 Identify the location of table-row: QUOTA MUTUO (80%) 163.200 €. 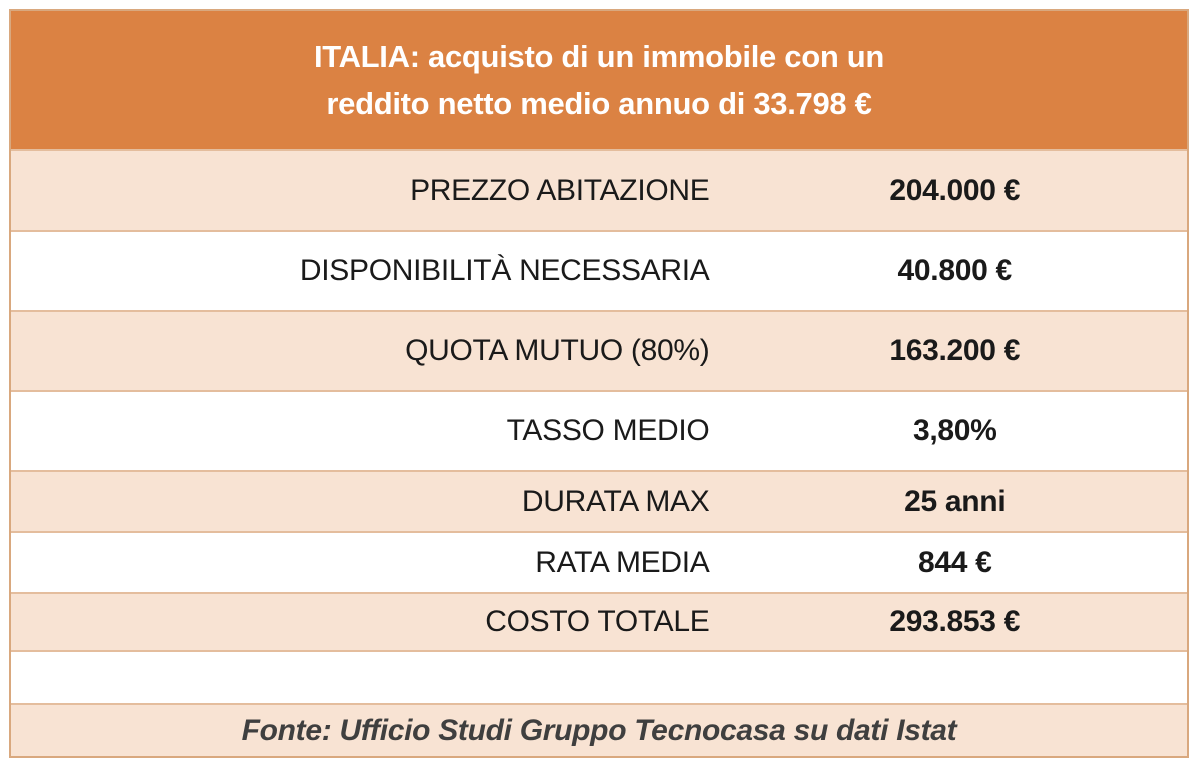
(599, 350).